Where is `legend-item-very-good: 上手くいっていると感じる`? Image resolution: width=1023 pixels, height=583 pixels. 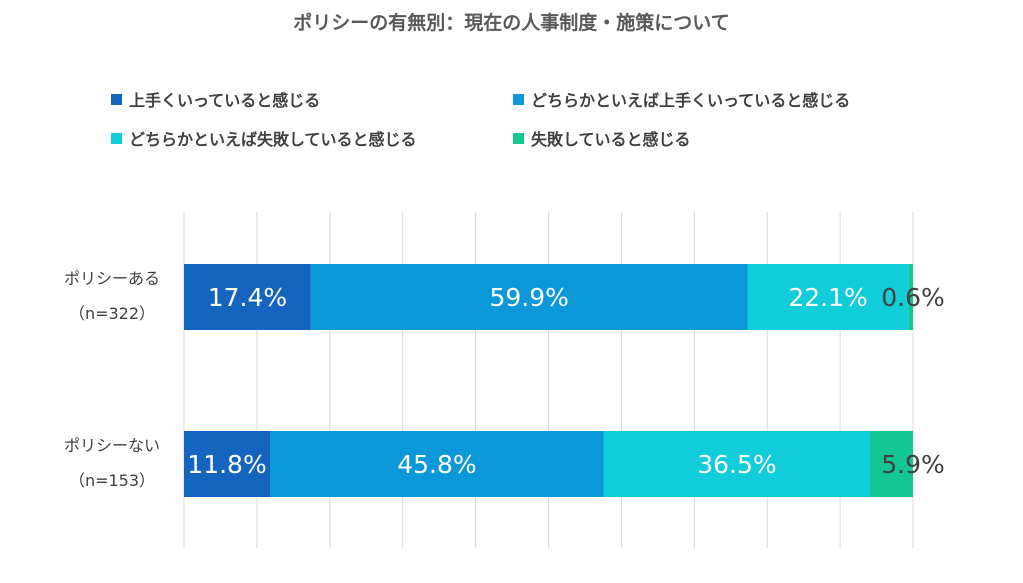
legend-item-very-good: 上手くいっていると感じる is located at coordinates (215, 99).